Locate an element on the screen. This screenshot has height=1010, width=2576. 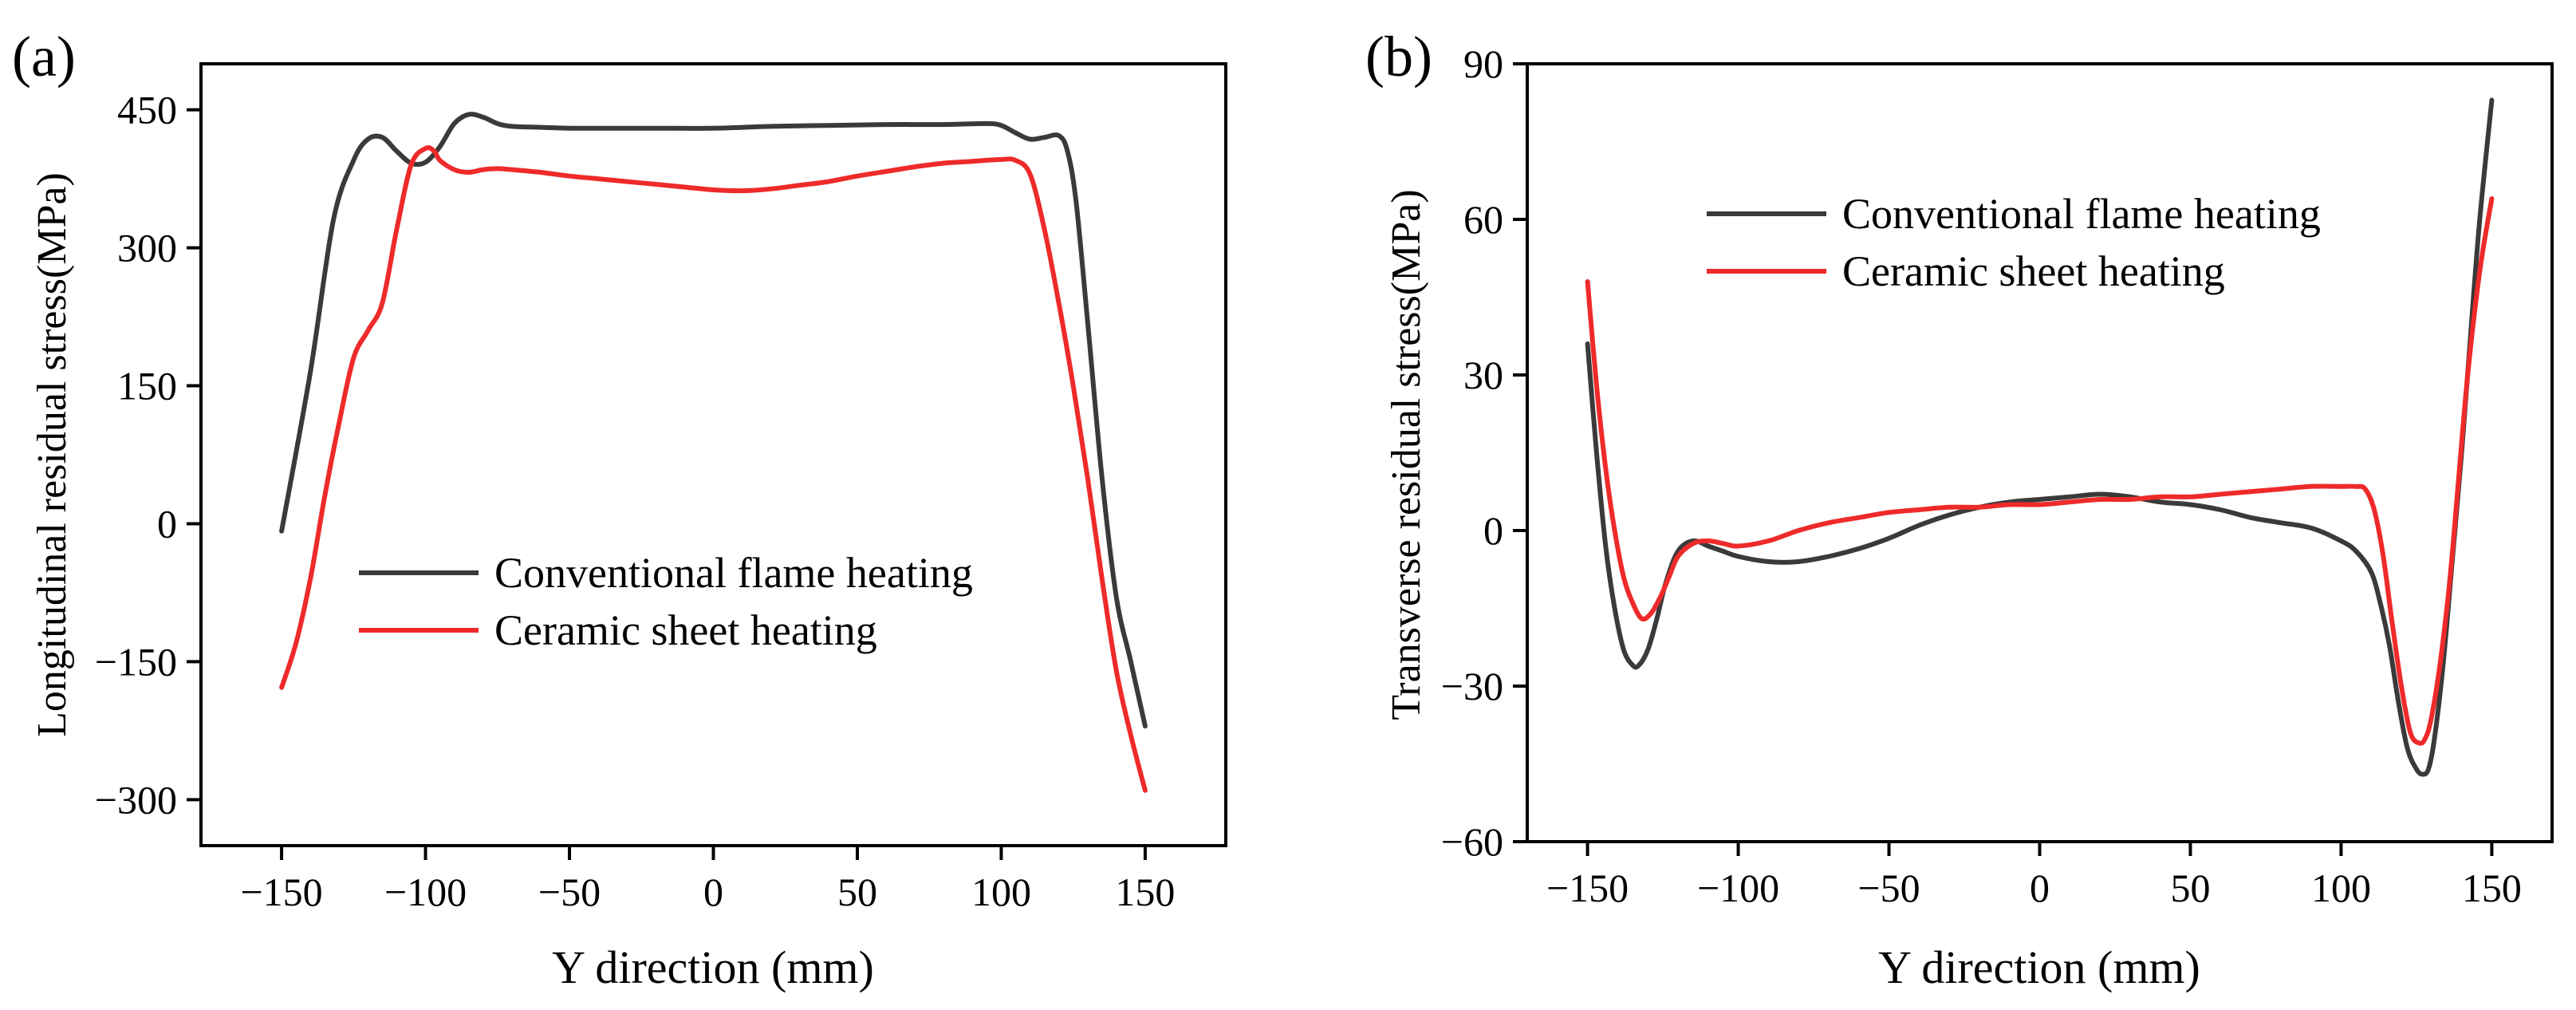
y-tick-label: −300 is located at coordinates (136, 799).